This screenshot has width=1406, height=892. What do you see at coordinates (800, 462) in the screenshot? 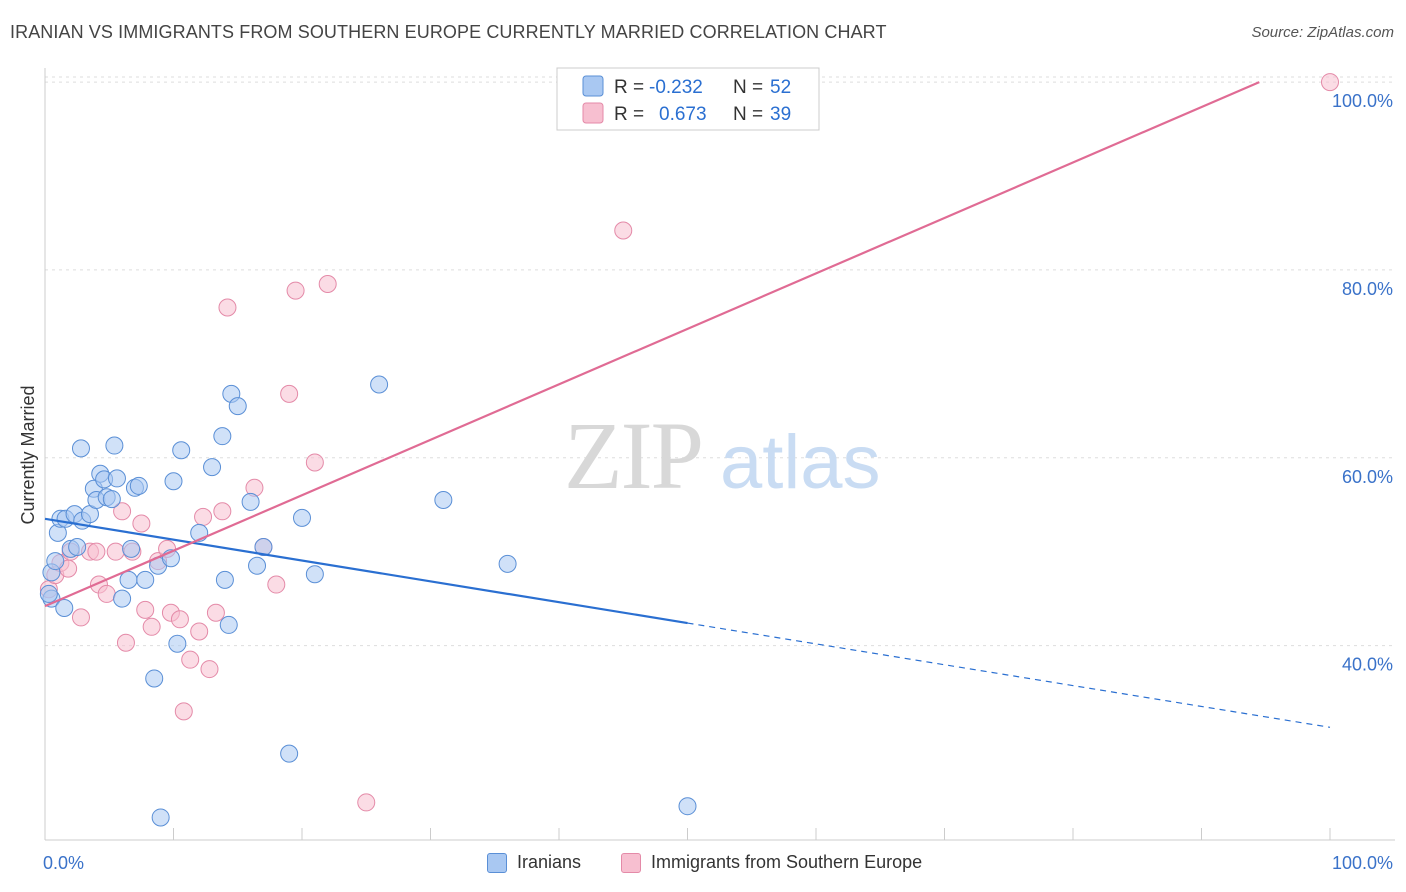
I see `watermark-atlas: atlas` at bounding box center [800, 462].